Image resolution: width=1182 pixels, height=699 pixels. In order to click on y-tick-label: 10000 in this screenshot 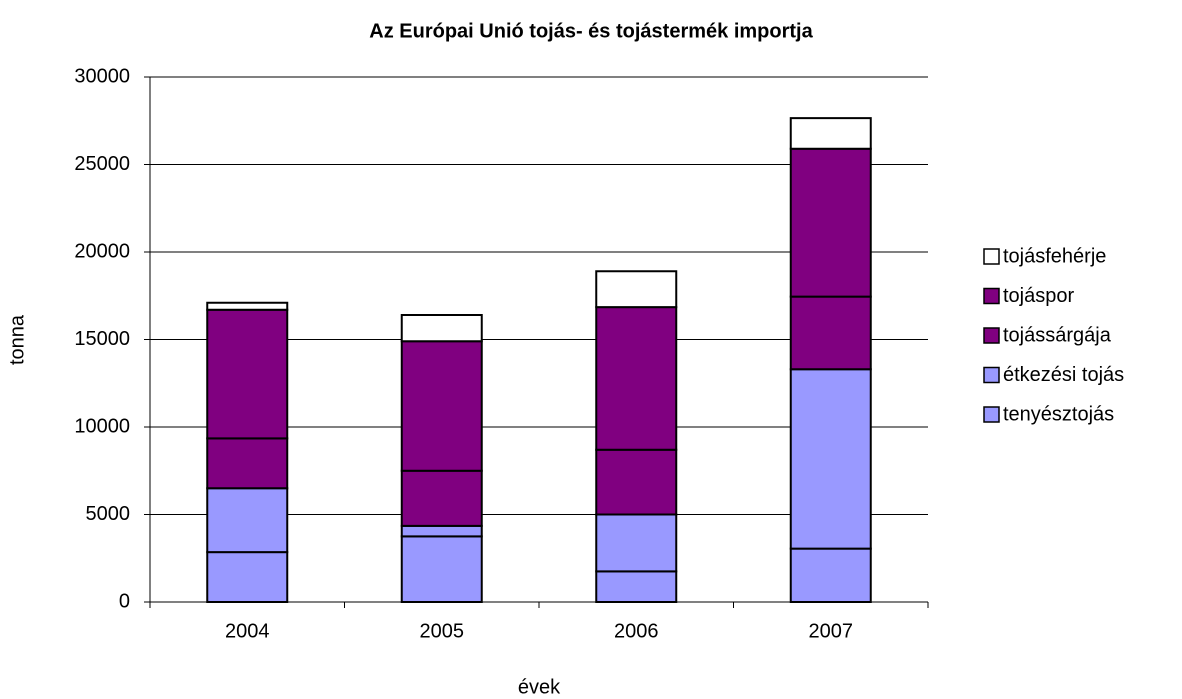, I will do `click(102, 426)`.